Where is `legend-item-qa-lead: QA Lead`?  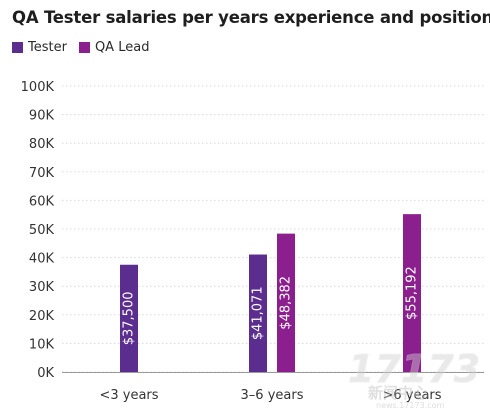 legend-item-qa-lead: QA Lead is located at coordinates (114, 47).